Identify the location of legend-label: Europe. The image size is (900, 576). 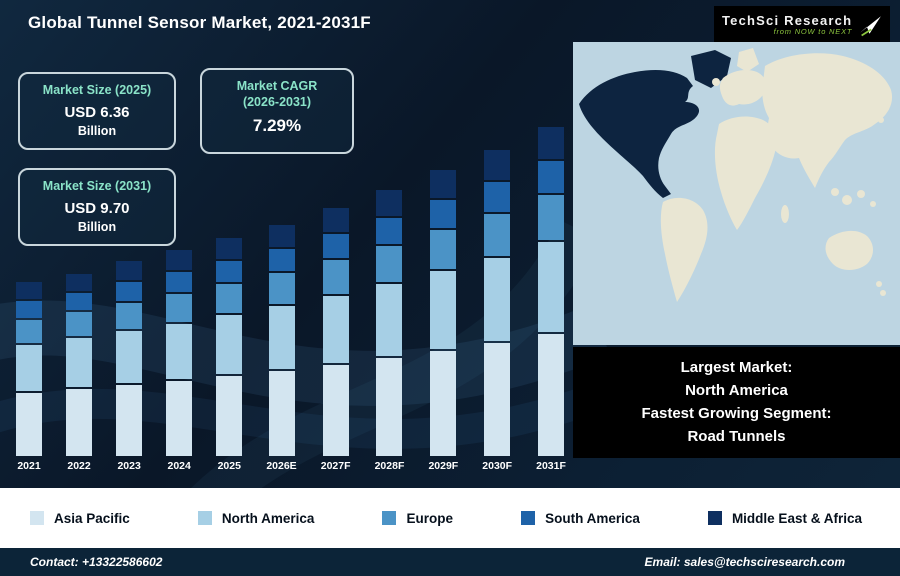
(429, 518).